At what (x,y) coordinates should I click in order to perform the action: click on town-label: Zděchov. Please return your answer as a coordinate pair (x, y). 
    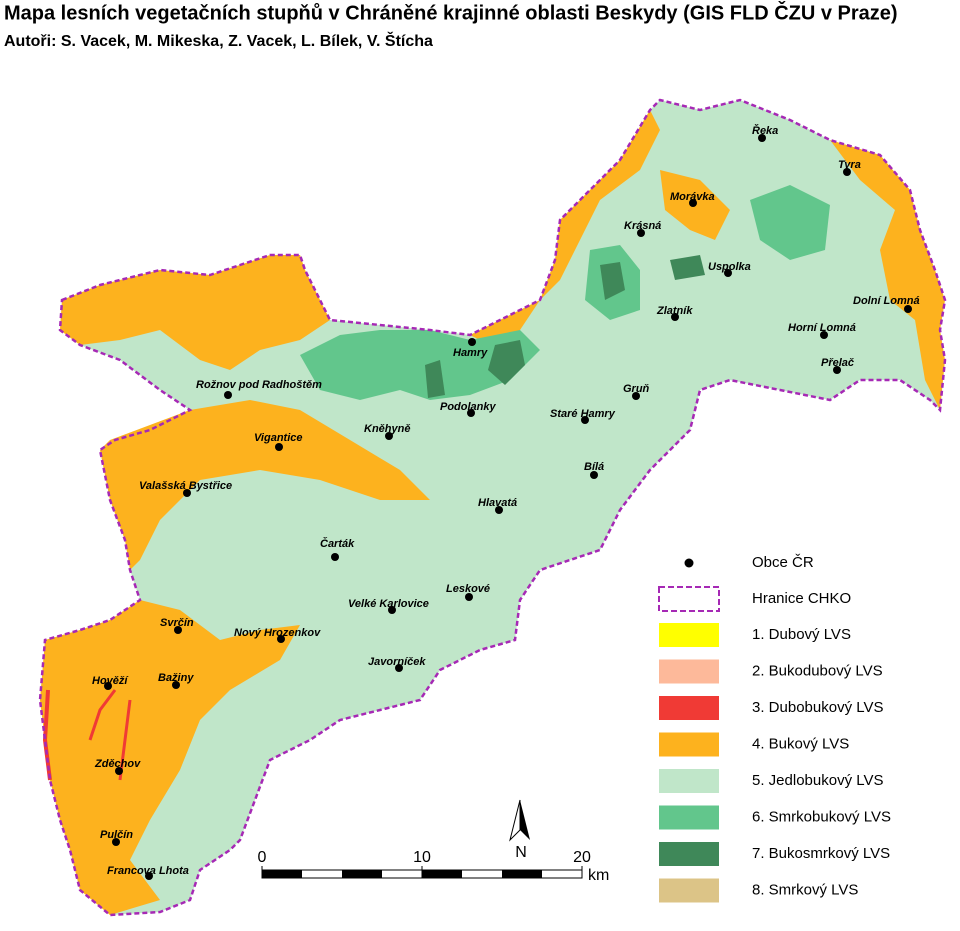
    Looking at the image, I should click on (117, 764).